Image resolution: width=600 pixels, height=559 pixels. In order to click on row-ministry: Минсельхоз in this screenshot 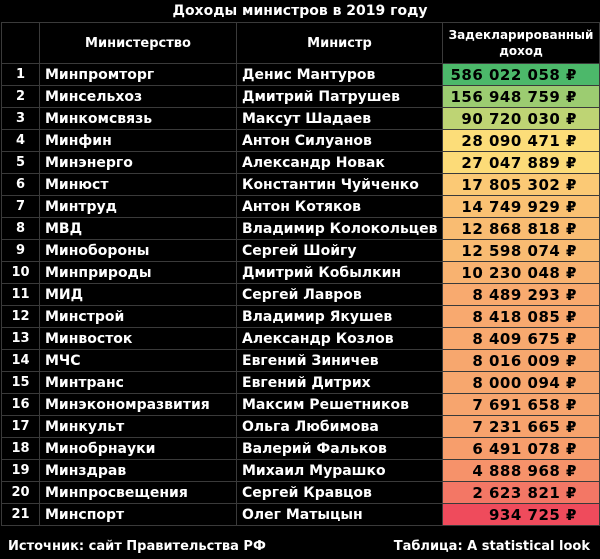, I will do `click(138, 96)`.